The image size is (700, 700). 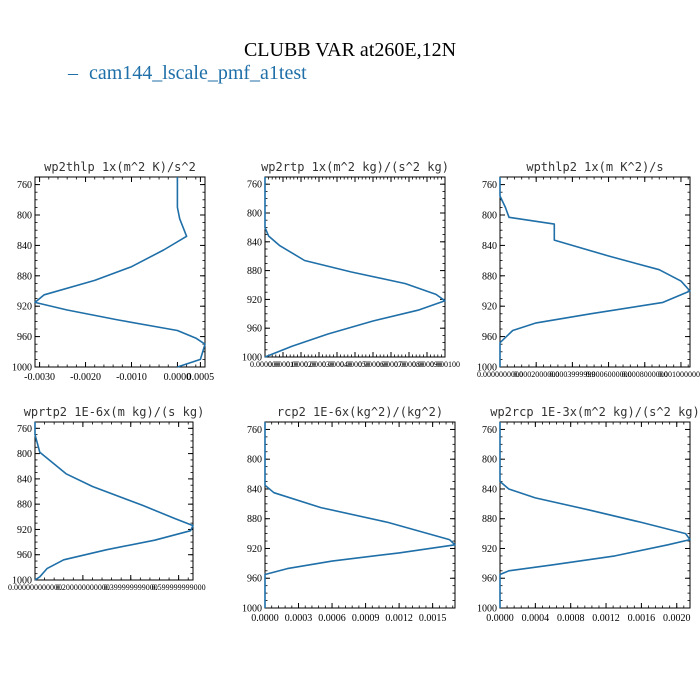 What do you see at coordinates (391, 364) in the screenshot?
I see `x-tick-label: 0.000070` at bounding box center [391, 364].